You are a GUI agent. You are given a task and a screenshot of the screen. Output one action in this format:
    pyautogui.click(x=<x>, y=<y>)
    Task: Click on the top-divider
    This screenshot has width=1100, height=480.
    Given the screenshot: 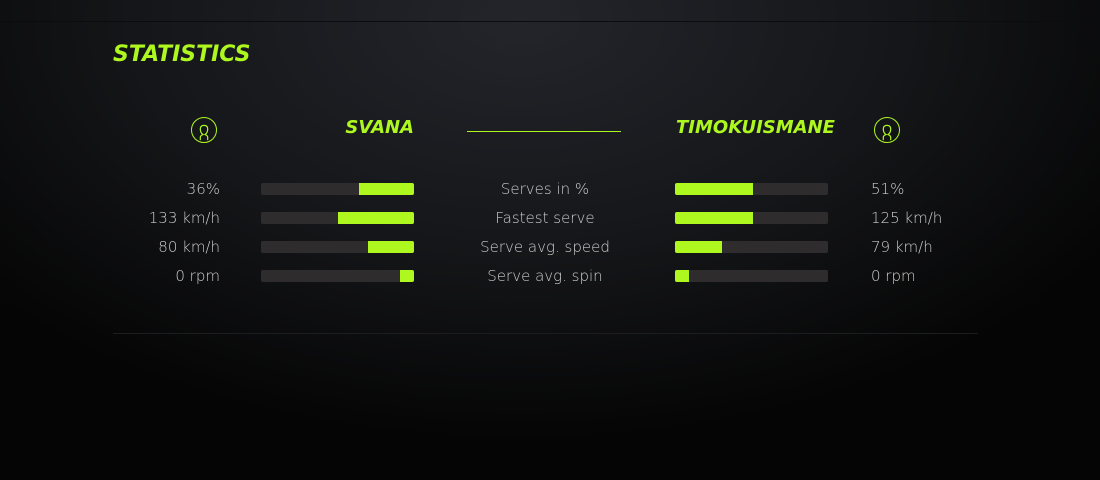 What is the action you would take?
    pyautogui.click(x=550, y=21)
    